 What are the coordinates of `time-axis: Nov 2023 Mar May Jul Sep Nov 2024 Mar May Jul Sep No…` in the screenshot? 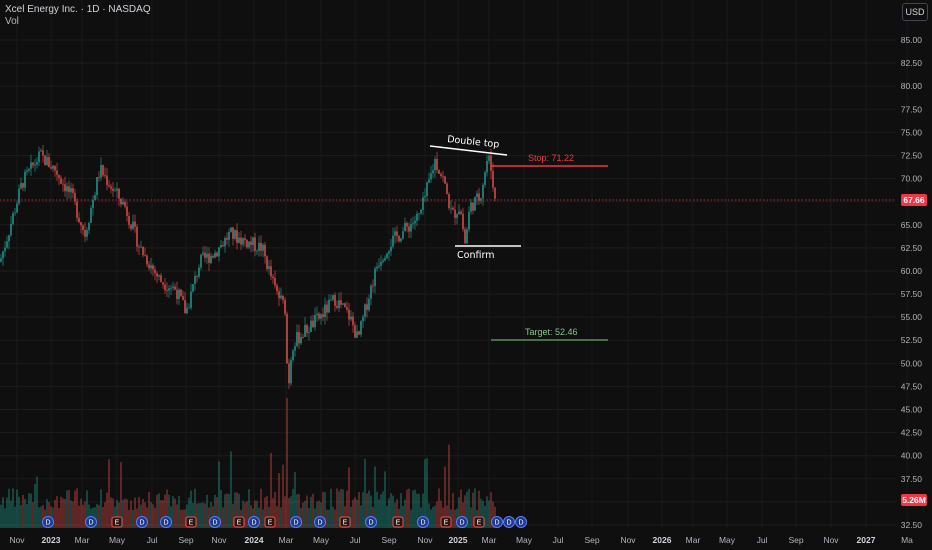 It's located at (461, 540).